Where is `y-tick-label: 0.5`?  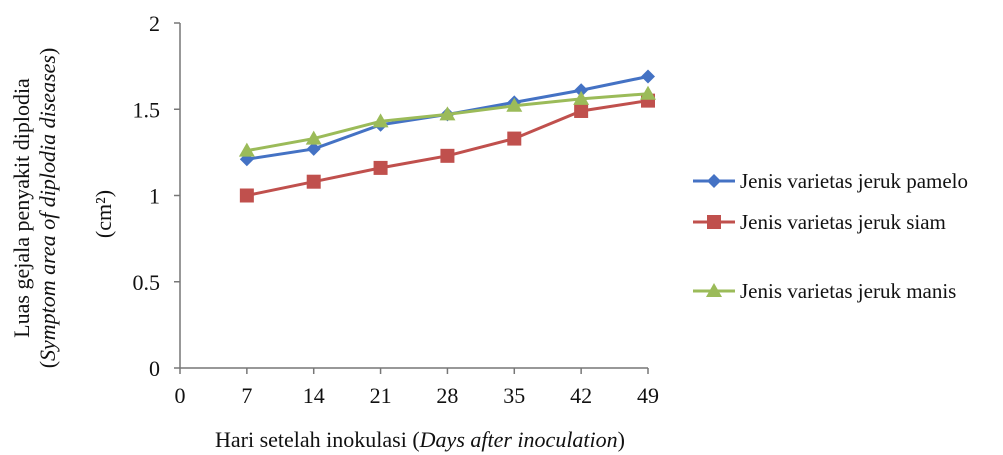 y-tick-label: 0.5 is located at coordinates (147, 282).